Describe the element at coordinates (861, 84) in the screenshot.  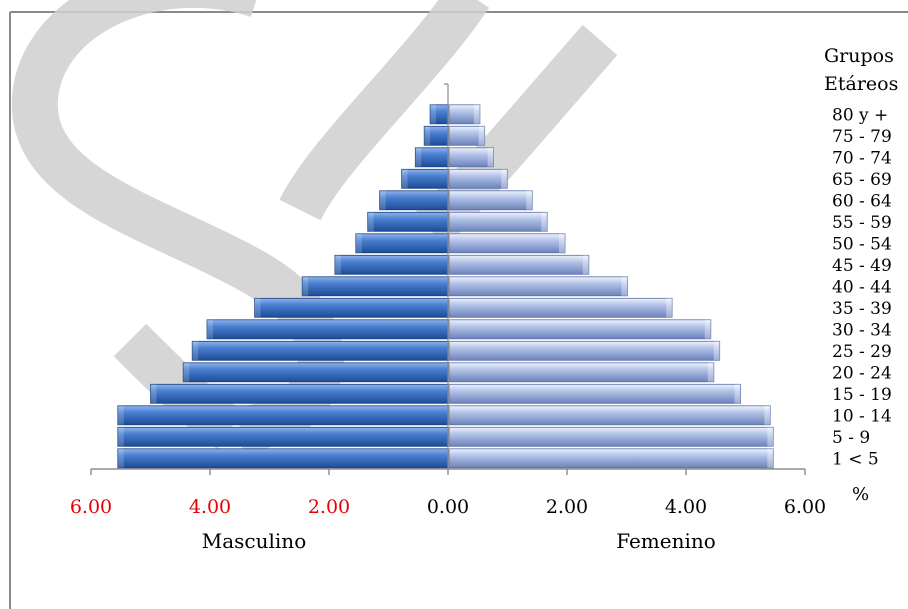
I see `legend-title-line-2: Etáreos` at that location.